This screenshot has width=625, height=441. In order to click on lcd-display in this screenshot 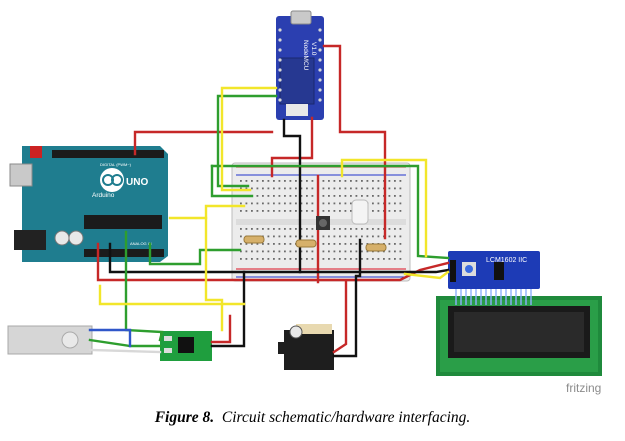, I will do `click(519, 332)`.